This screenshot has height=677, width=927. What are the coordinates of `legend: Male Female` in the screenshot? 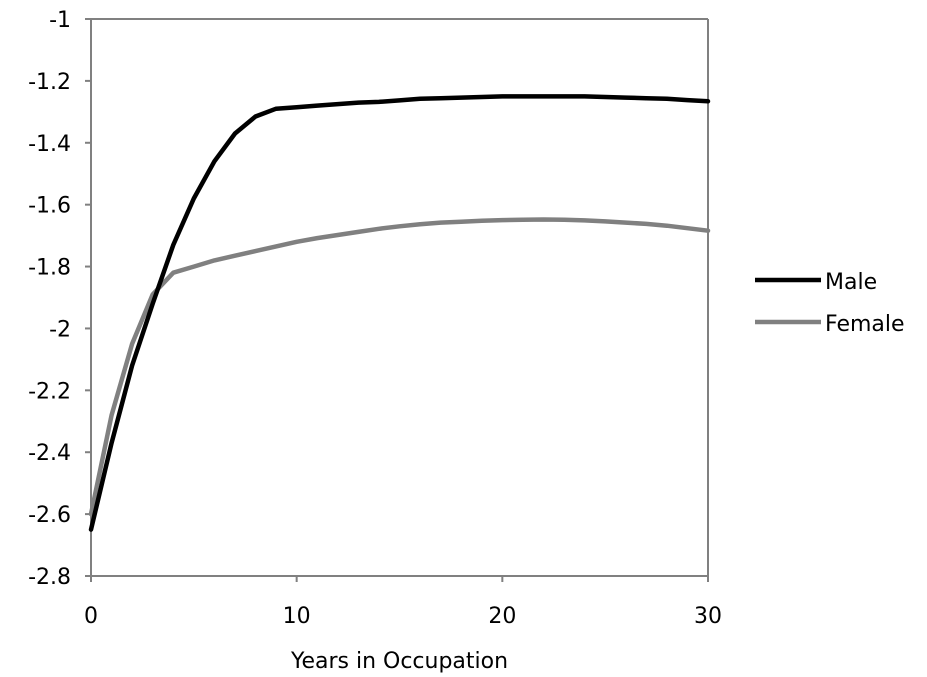 It's located at (830, 303).